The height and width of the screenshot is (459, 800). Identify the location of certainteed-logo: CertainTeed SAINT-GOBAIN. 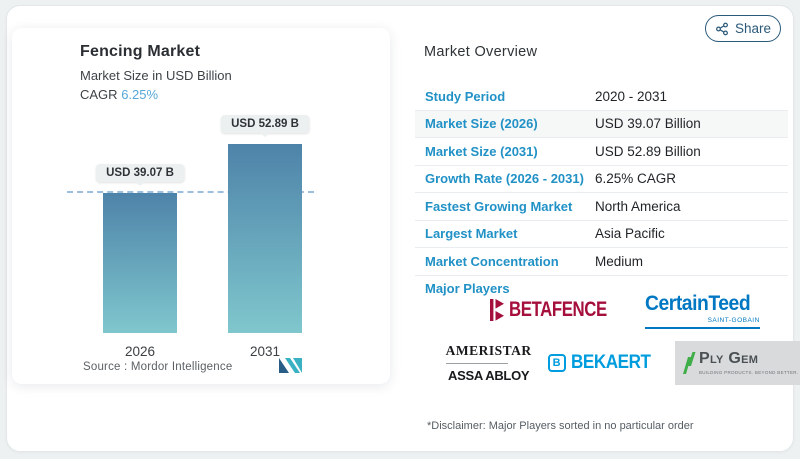
(702, 309).